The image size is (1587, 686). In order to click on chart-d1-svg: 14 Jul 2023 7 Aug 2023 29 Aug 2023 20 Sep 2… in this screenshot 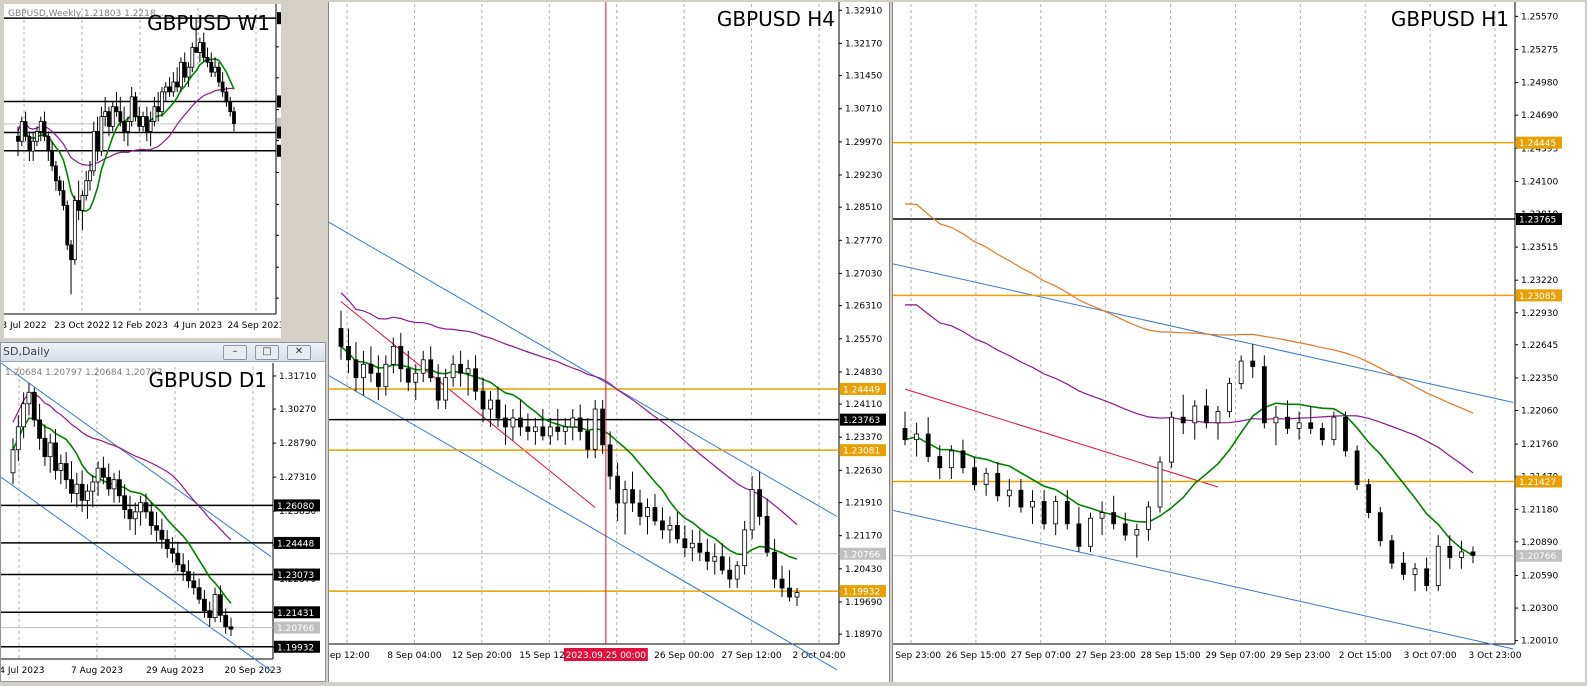, I will do `click(163, 522)`.